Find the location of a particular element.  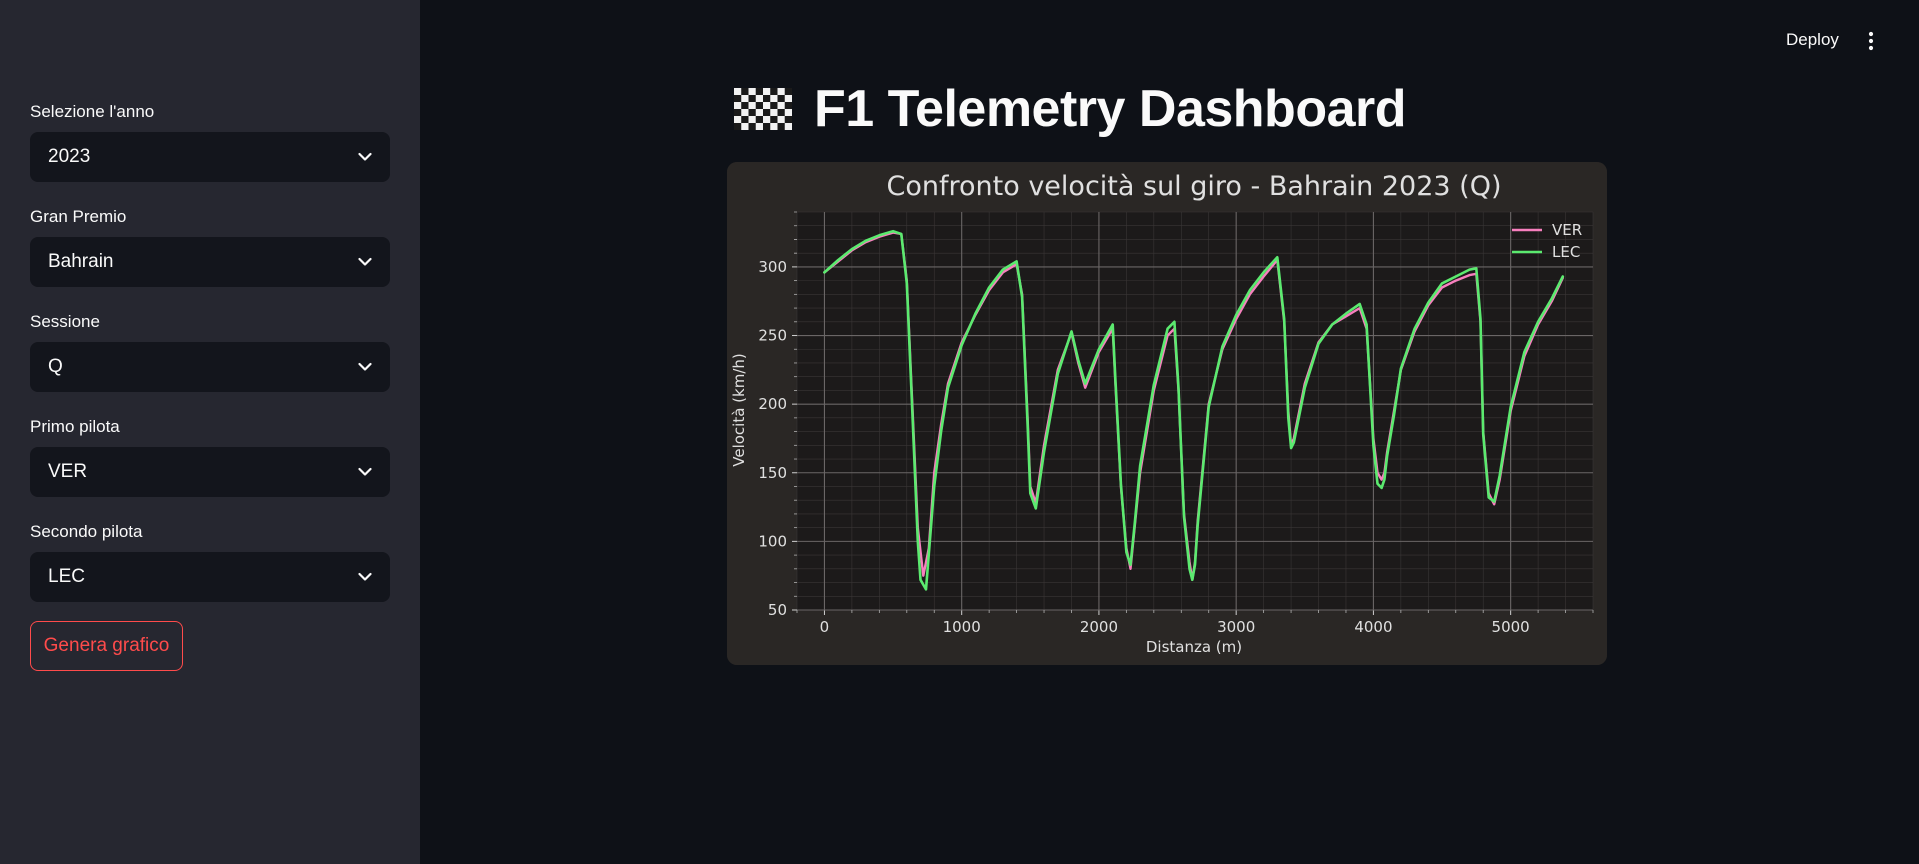

grand-prix-label: Gran Premio is located at coordinates (78, 216).